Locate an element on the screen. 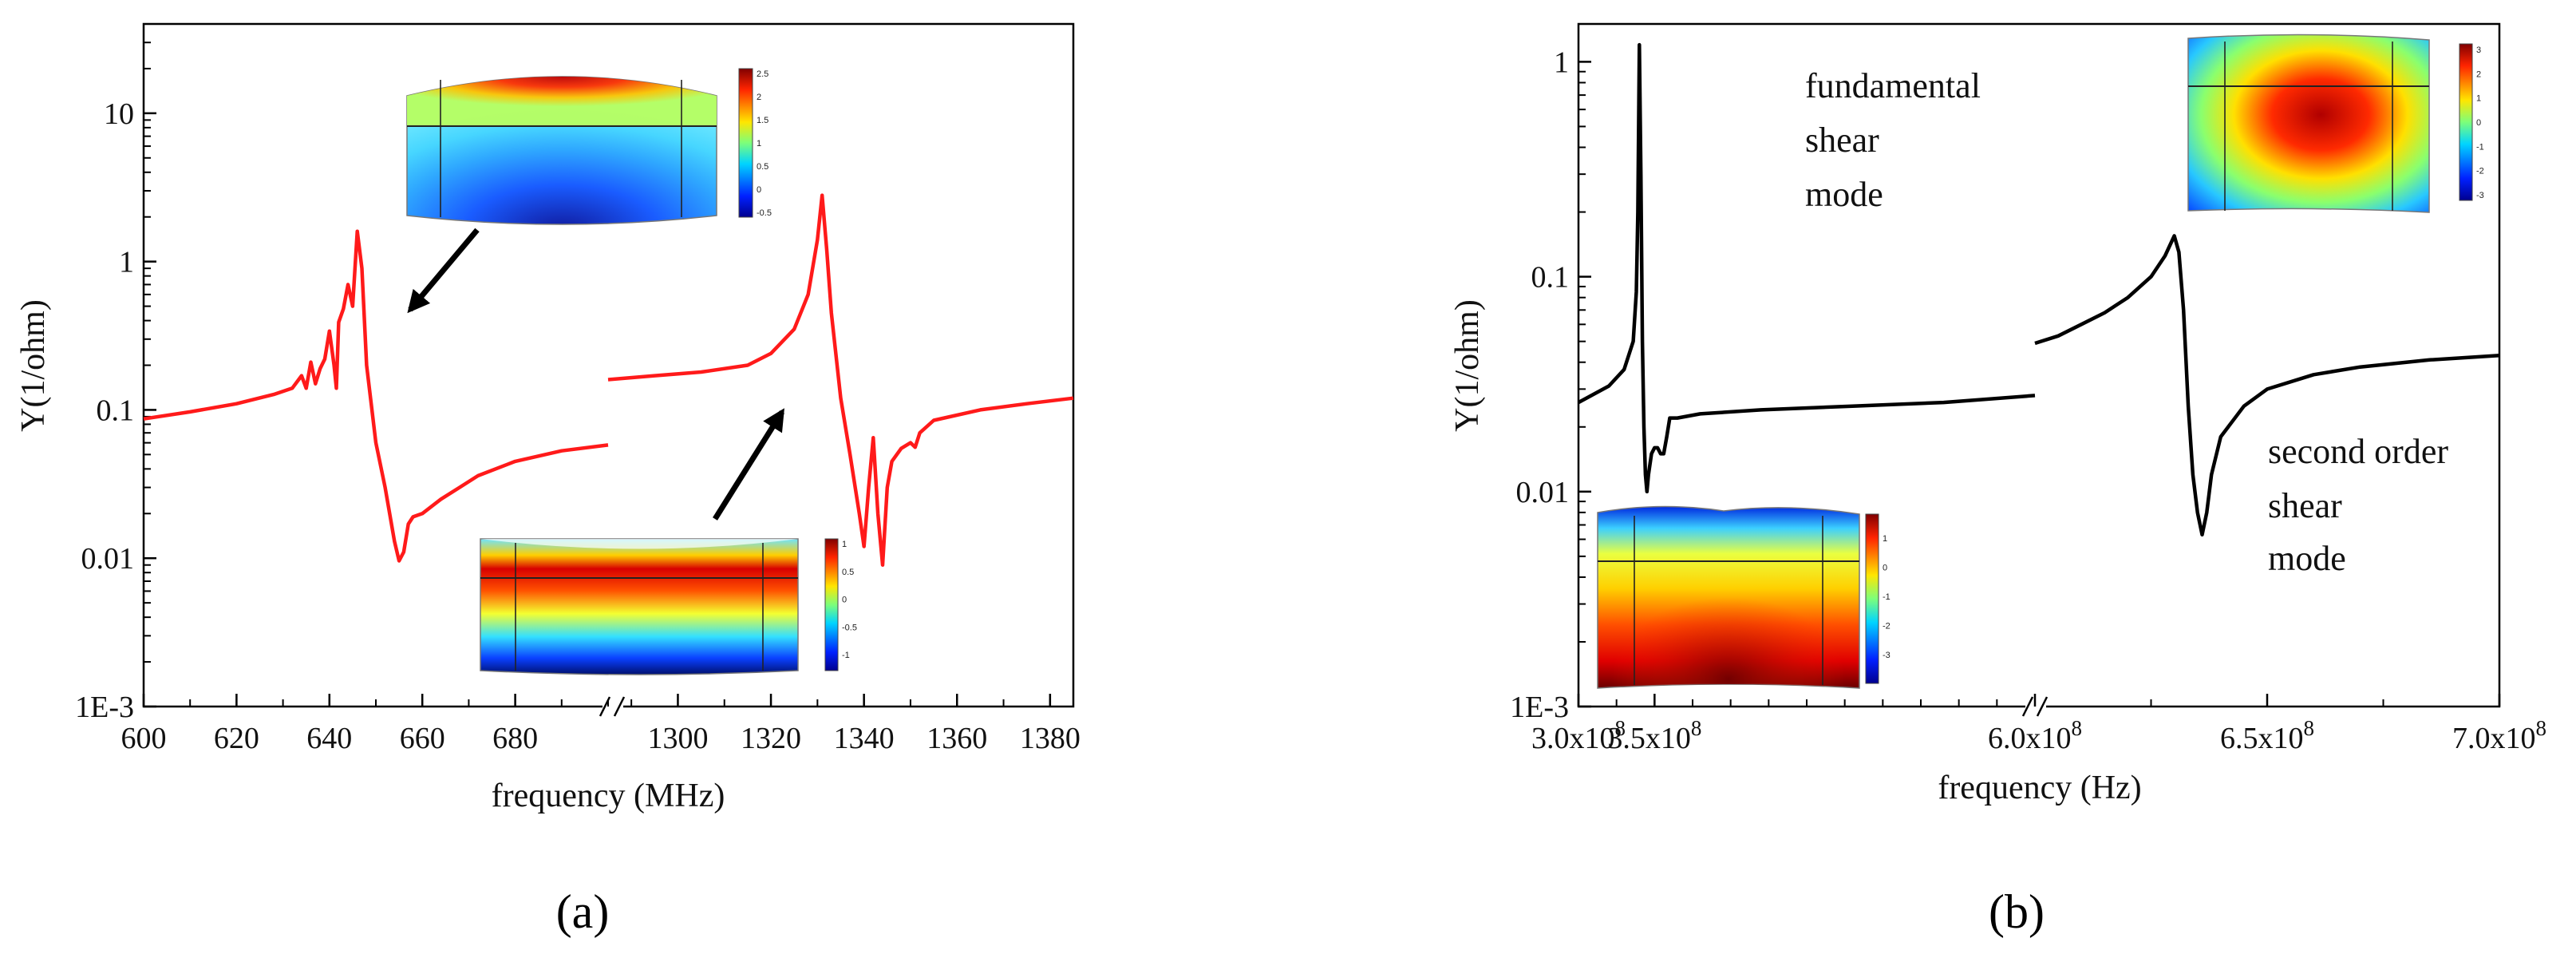 The image size is (2576, 962). colorbar-tick-label: 2.5 is located at coordinates (762, 74).